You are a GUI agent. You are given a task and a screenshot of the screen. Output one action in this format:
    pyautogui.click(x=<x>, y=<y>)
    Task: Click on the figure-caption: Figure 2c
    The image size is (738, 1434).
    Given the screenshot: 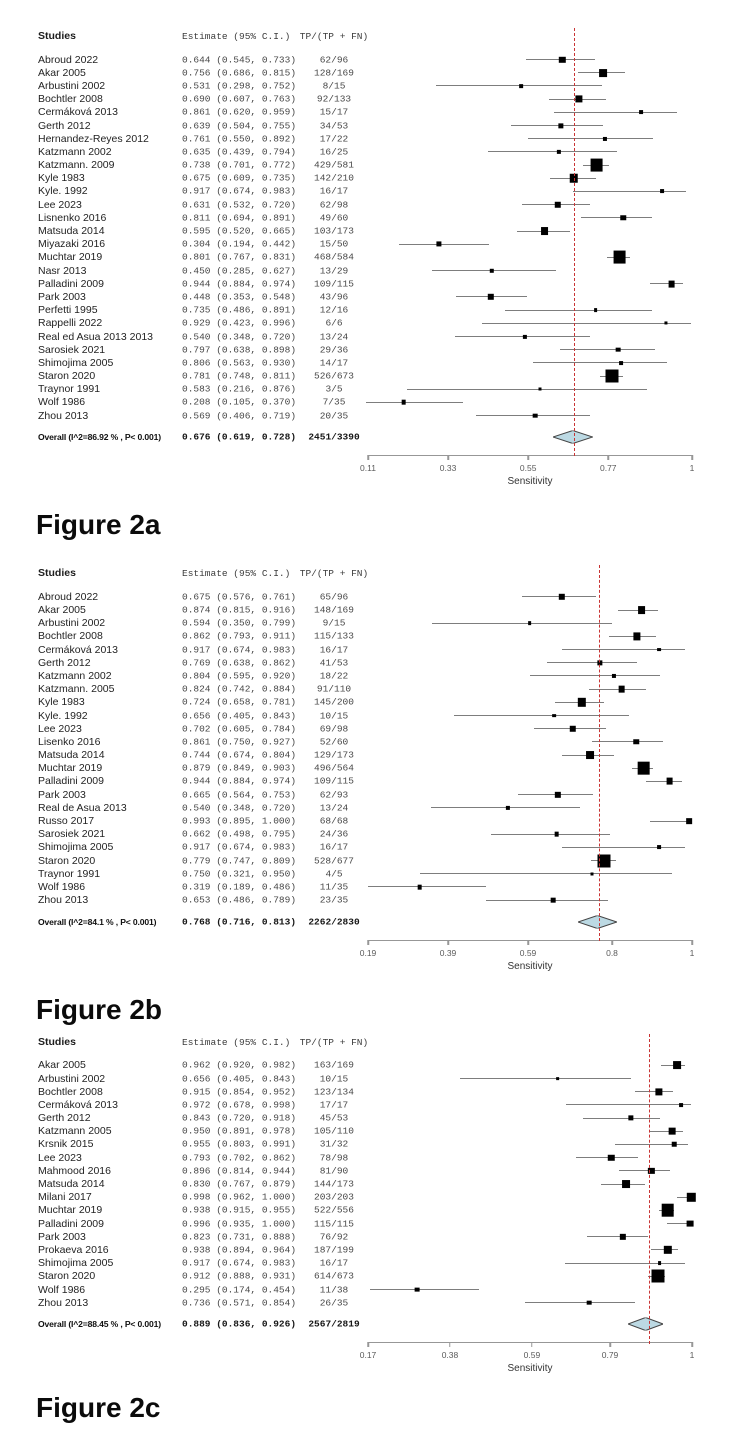 What is the action you would take?
    pyautogui.click(x=98, y=1408)
    